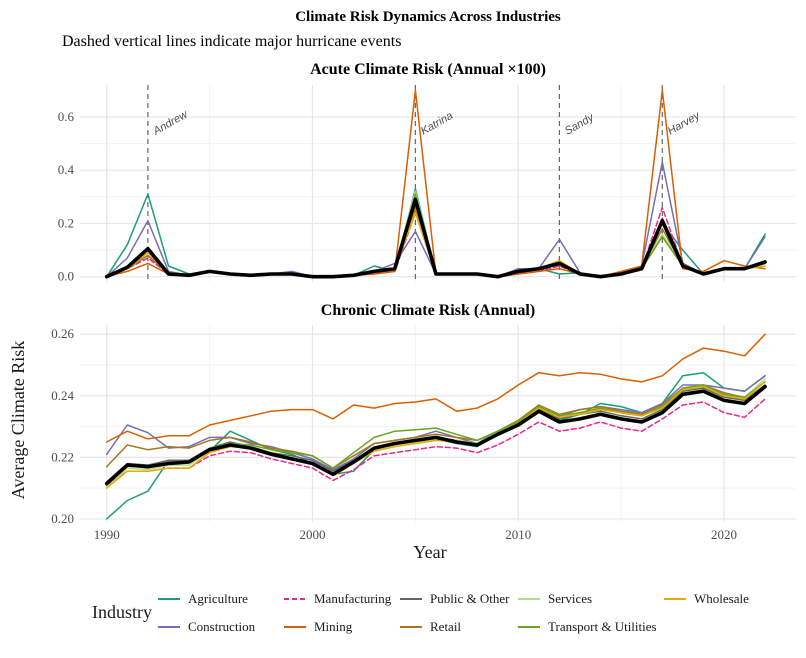  Describe the element at coordinates (107, 534) in the screenshot. I see `x-tick-label: 1990` at that location.